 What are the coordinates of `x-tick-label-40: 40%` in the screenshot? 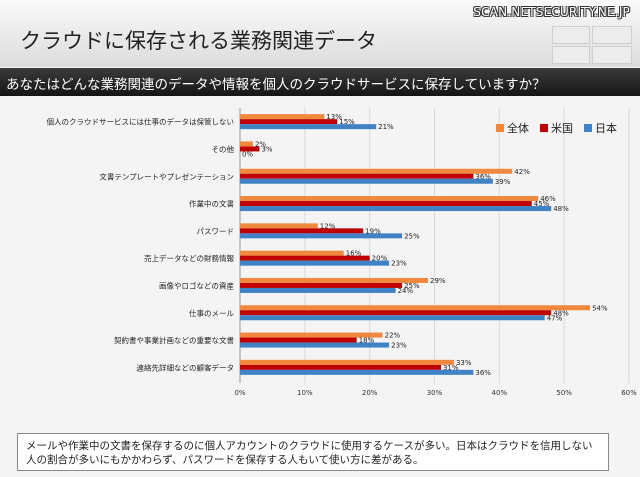 It's located at (500, 393).